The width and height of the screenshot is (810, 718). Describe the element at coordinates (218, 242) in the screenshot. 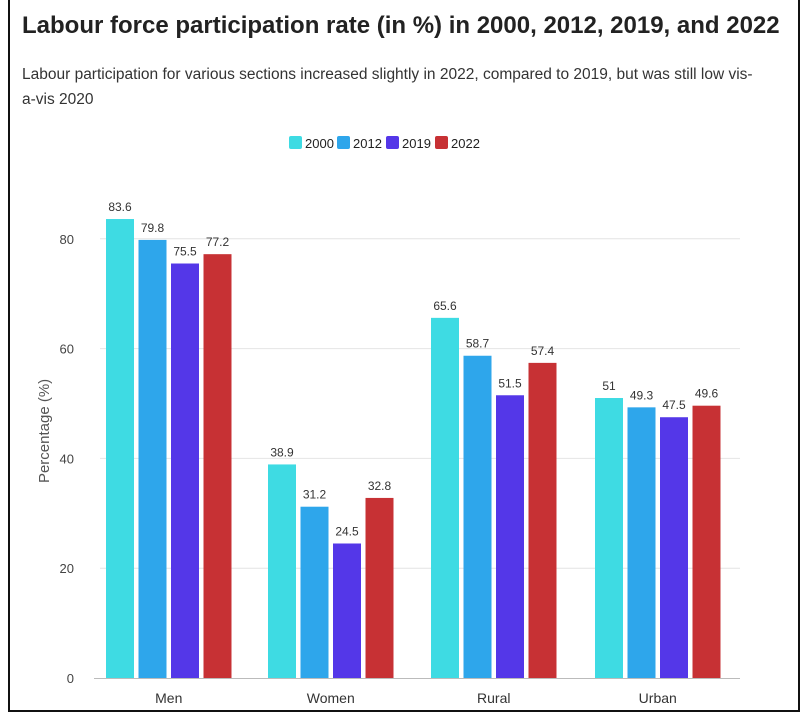

I see `data-label: 77.2` at that location.